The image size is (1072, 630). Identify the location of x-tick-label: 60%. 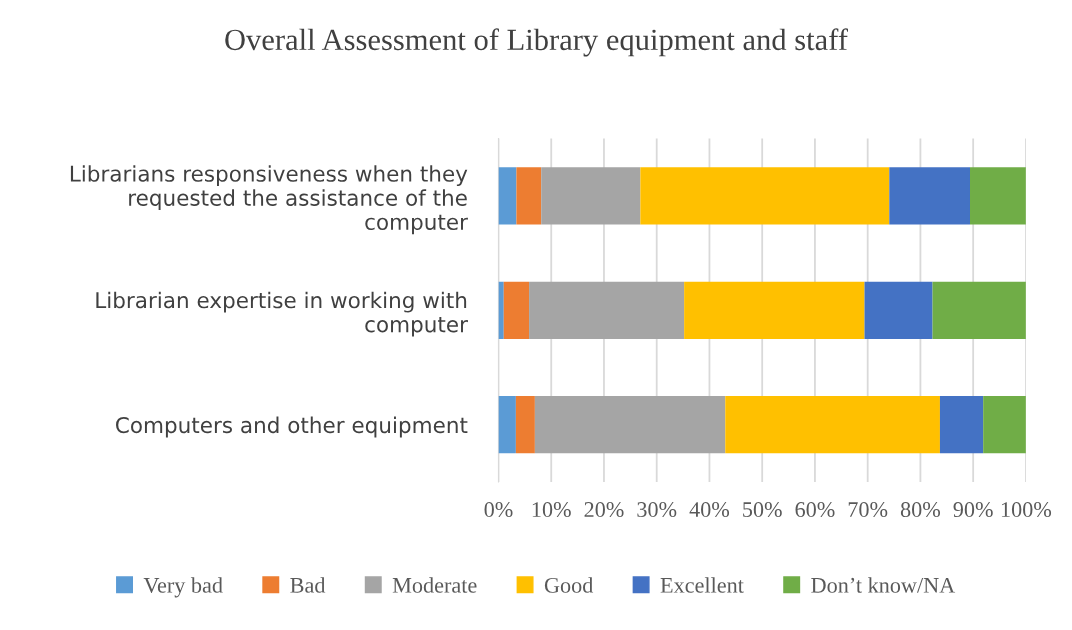
(815, 510).